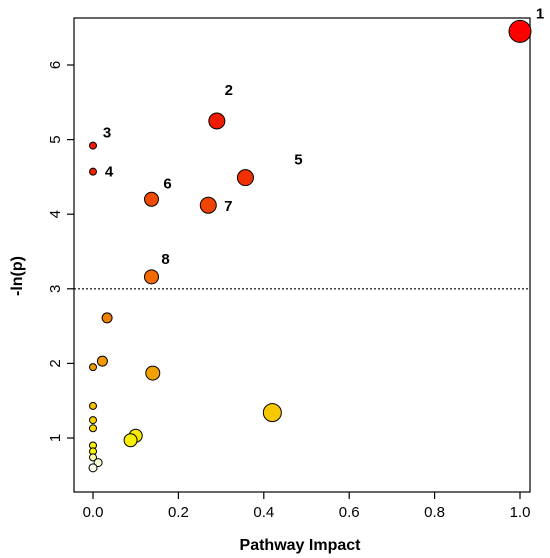  Describe the element at coordinates (228, 206) in the screenshot. I see `point-label: 7` at that location.